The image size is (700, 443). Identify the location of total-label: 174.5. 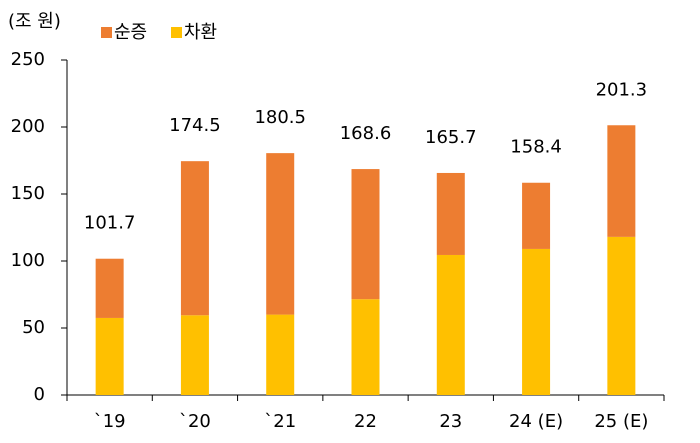
(195, 125).